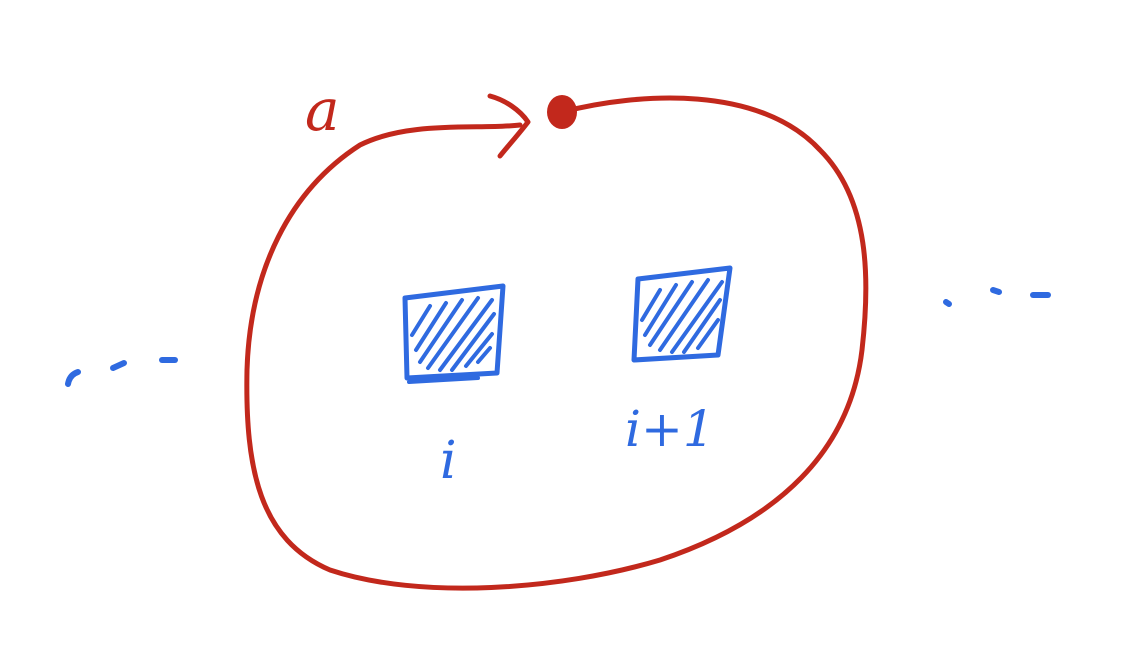 The image size is (1136, 660). I want to click on loop-arrowhead, so click(509, 126).